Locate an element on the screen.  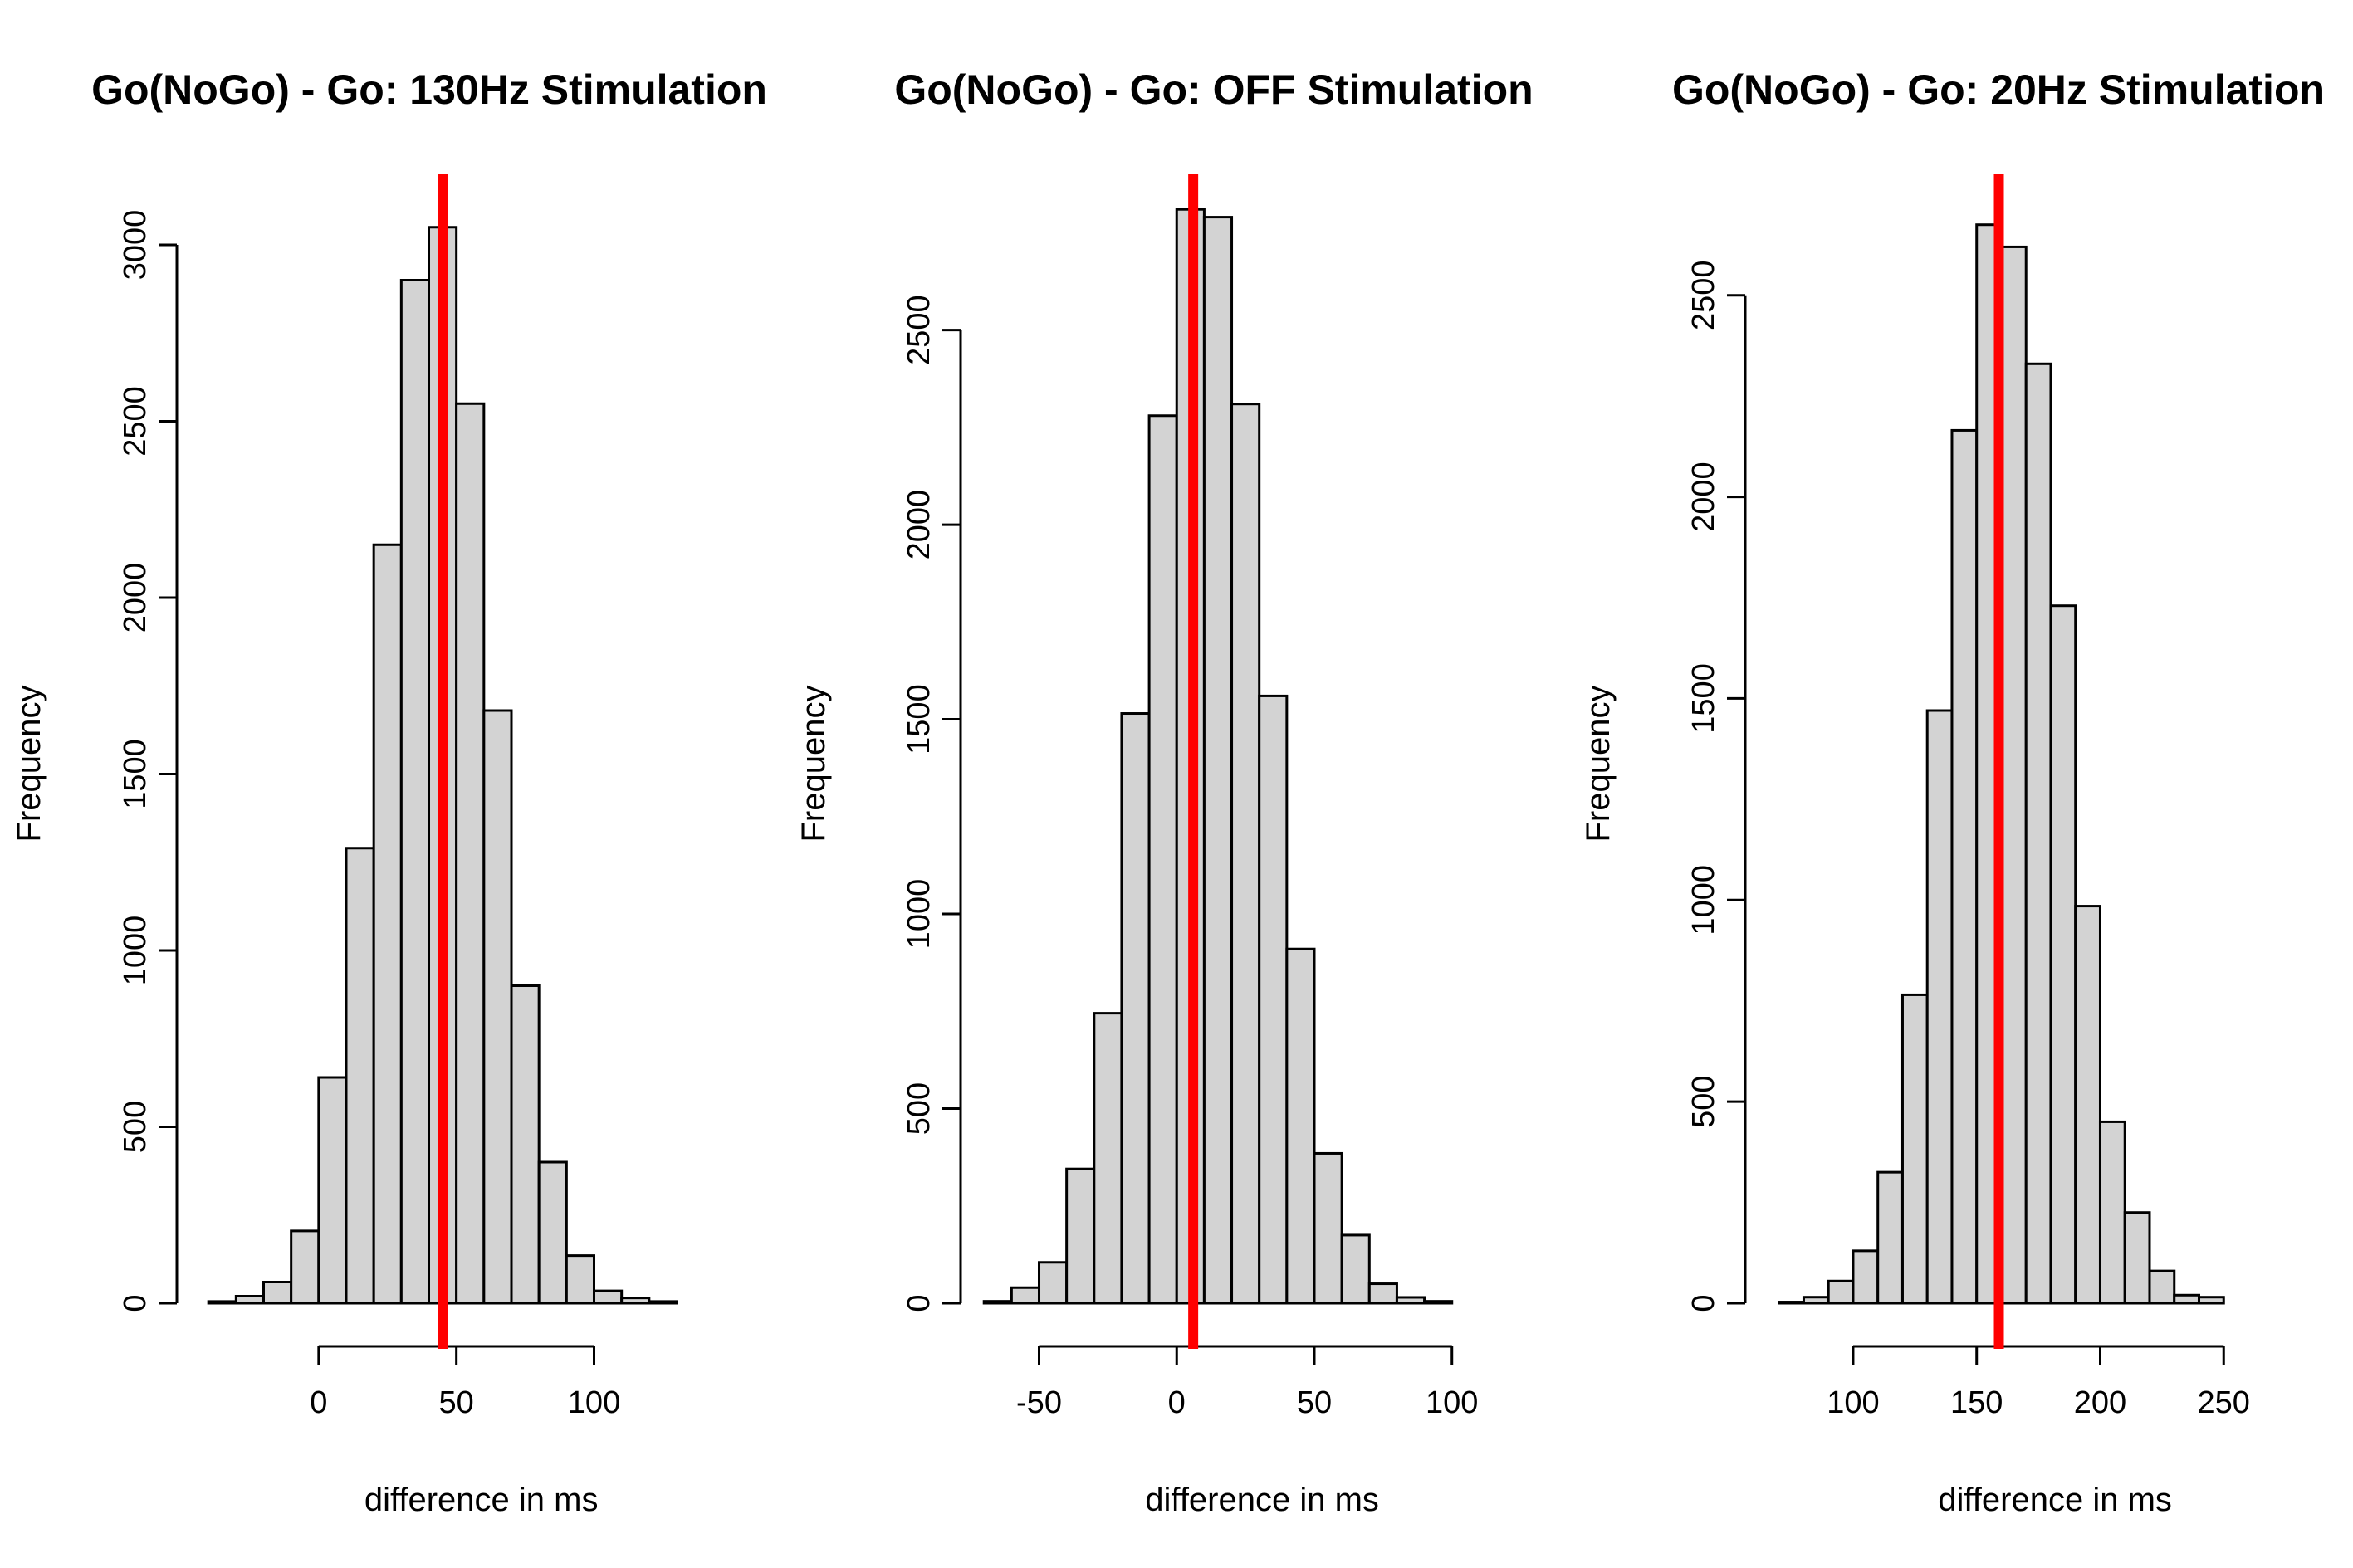
y-axis: 0 500 1000 1500 2000 2500 3000 is located at coordinates (148, 761).